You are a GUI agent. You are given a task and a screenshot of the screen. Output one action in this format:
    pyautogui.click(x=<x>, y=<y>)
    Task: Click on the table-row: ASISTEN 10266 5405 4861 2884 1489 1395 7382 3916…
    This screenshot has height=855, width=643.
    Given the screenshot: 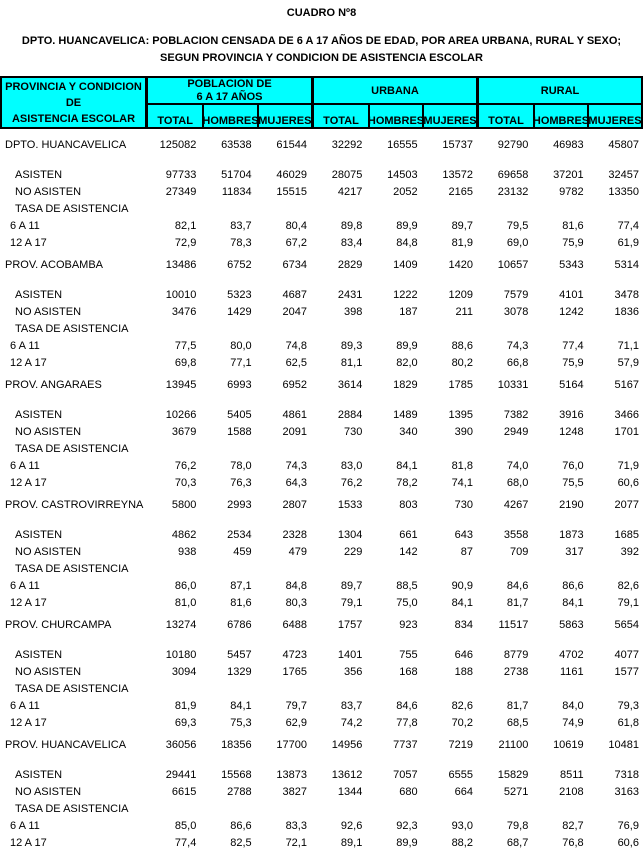 What is the action you would take?
    pyautogui.click(x=321, y=414)
    